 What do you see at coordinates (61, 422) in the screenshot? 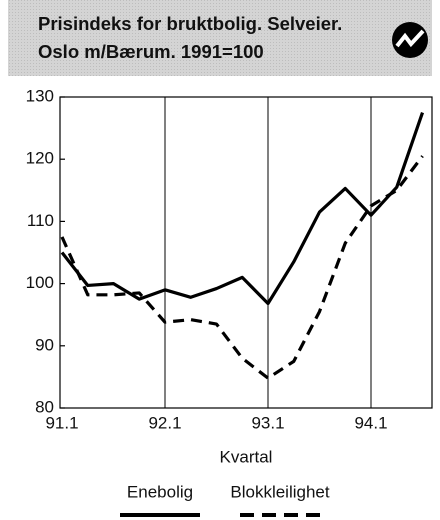
I see `x-tick-label: 91.1` at bounding box center [61, 422].